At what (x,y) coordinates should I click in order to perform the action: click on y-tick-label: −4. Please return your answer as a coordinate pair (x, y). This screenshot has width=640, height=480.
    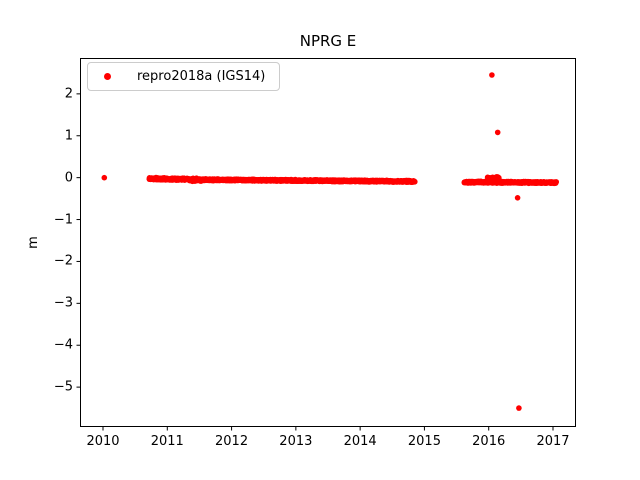
    Looking at the image, I should click on (63, 345).